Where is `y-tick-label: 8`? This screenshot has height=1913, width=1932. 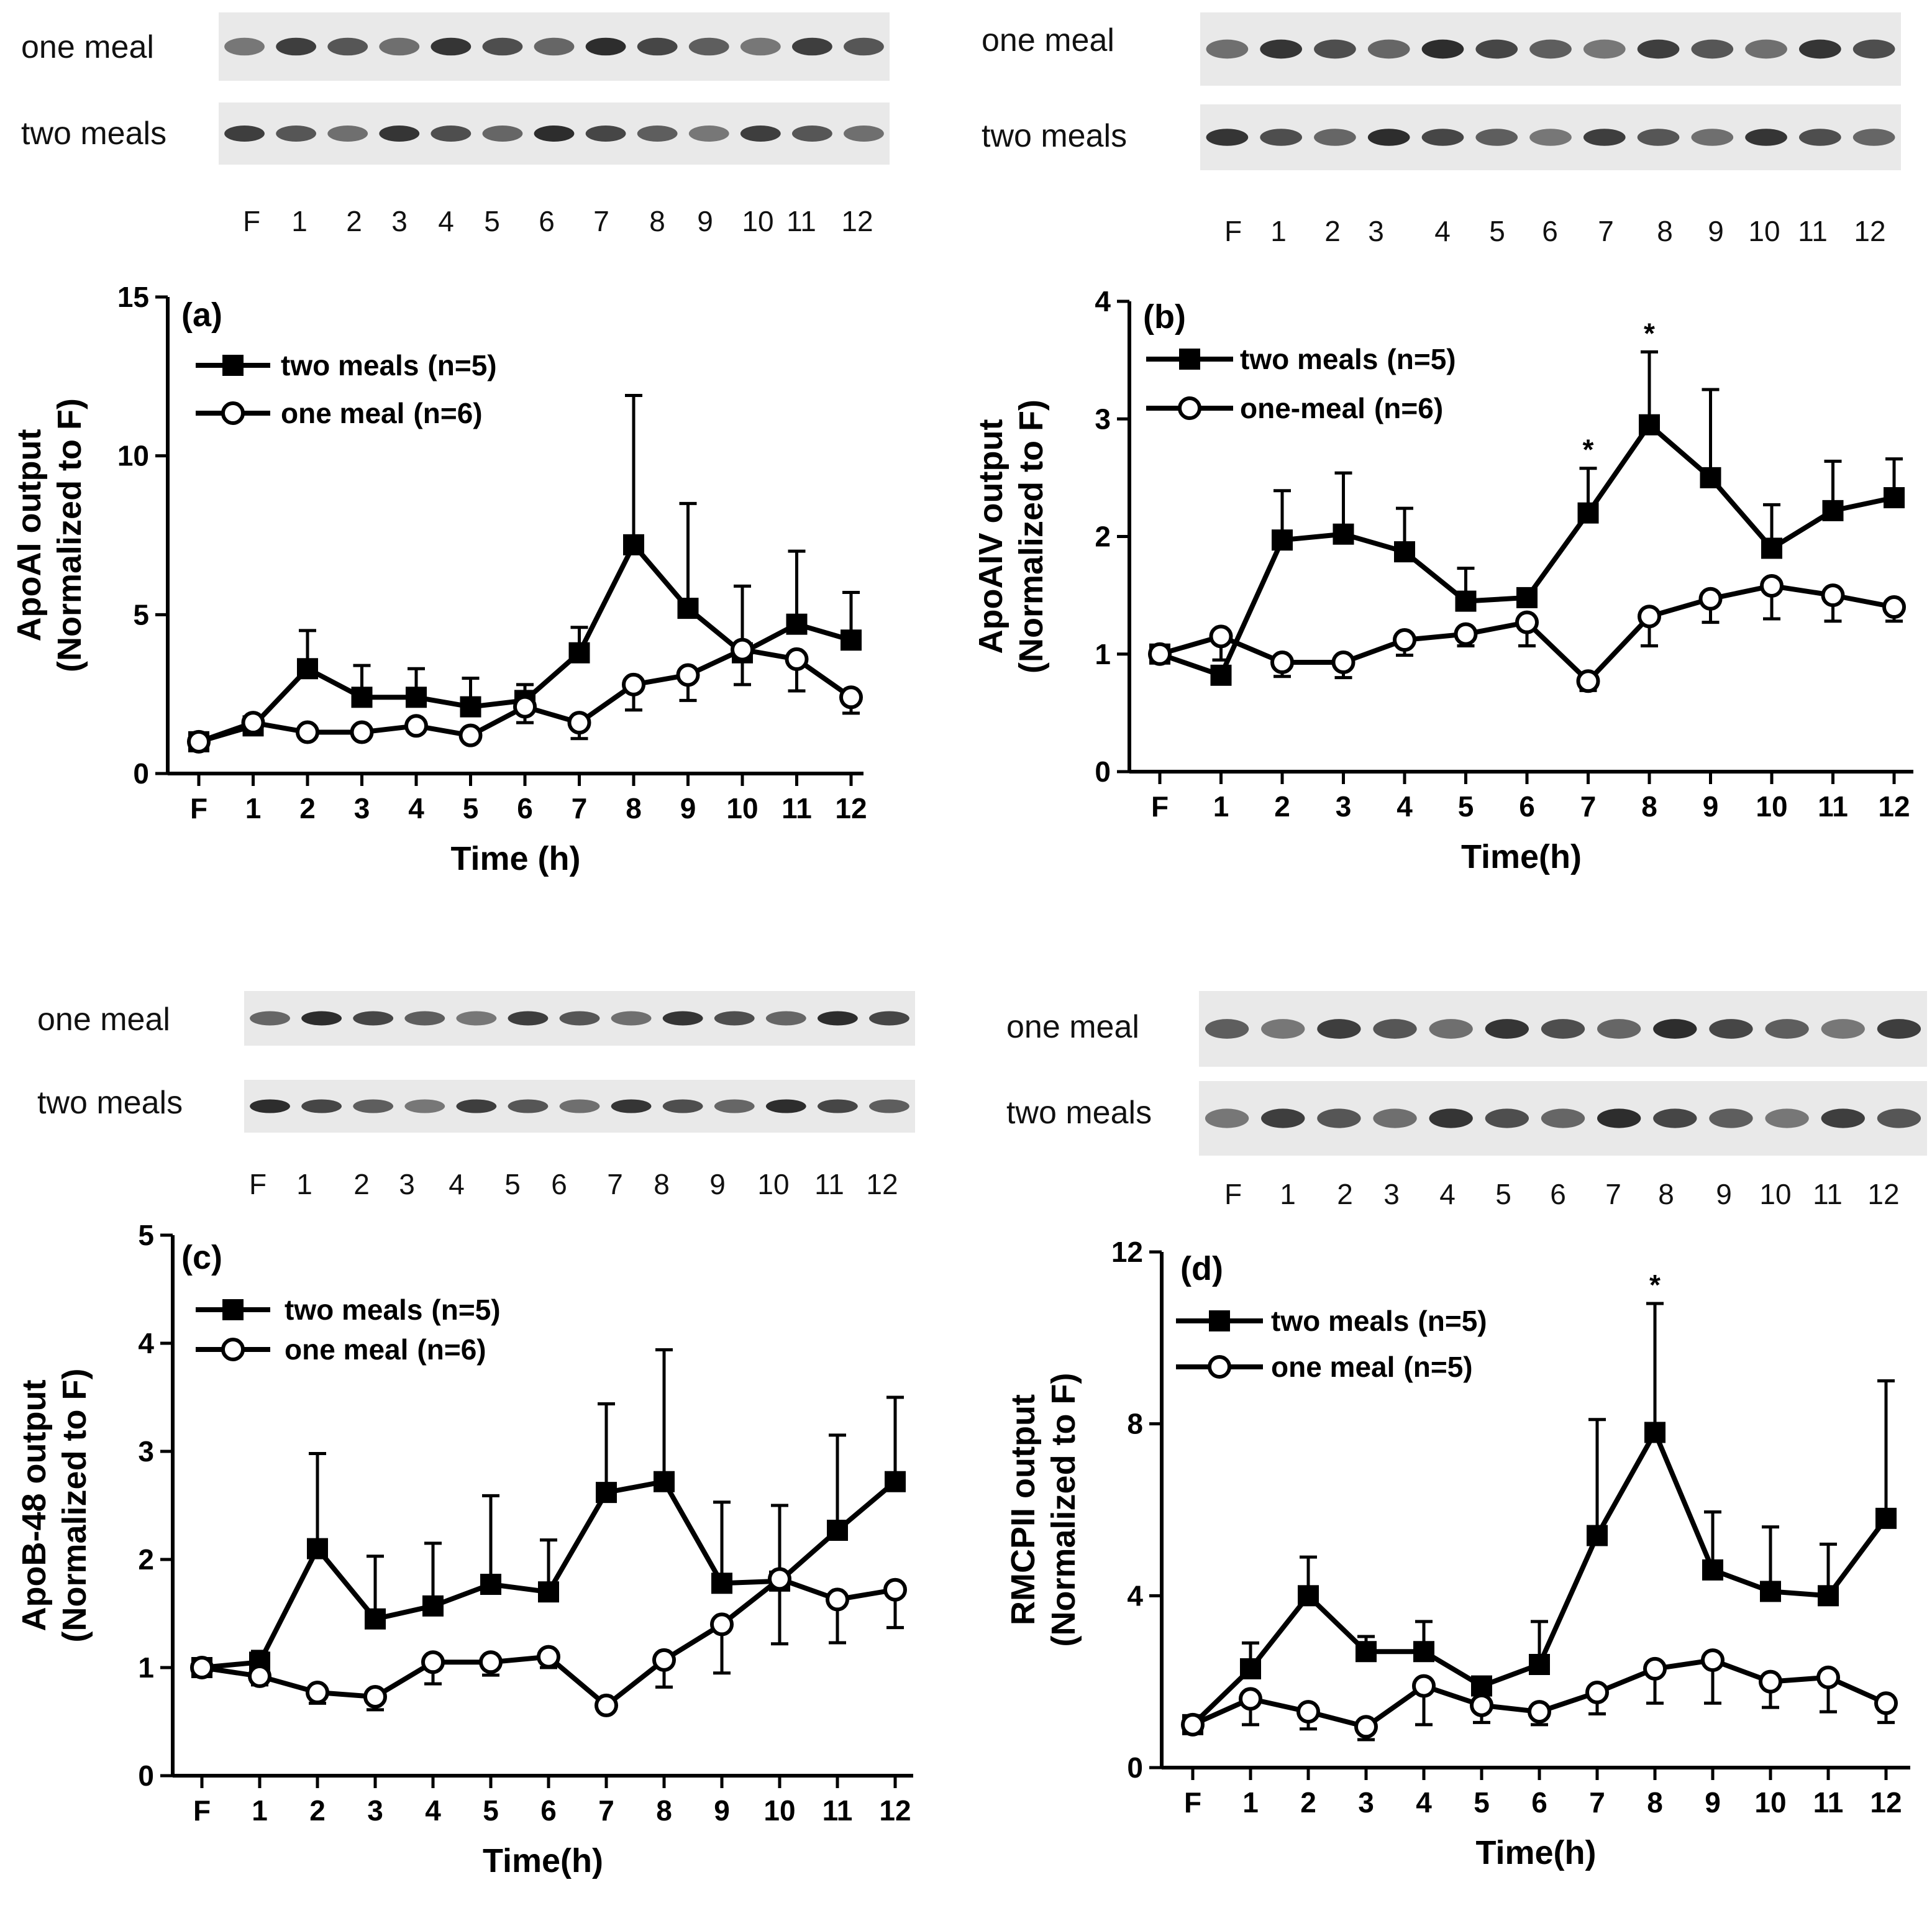
y-tick-label: 8 is located at coordinates (1135, 1424).